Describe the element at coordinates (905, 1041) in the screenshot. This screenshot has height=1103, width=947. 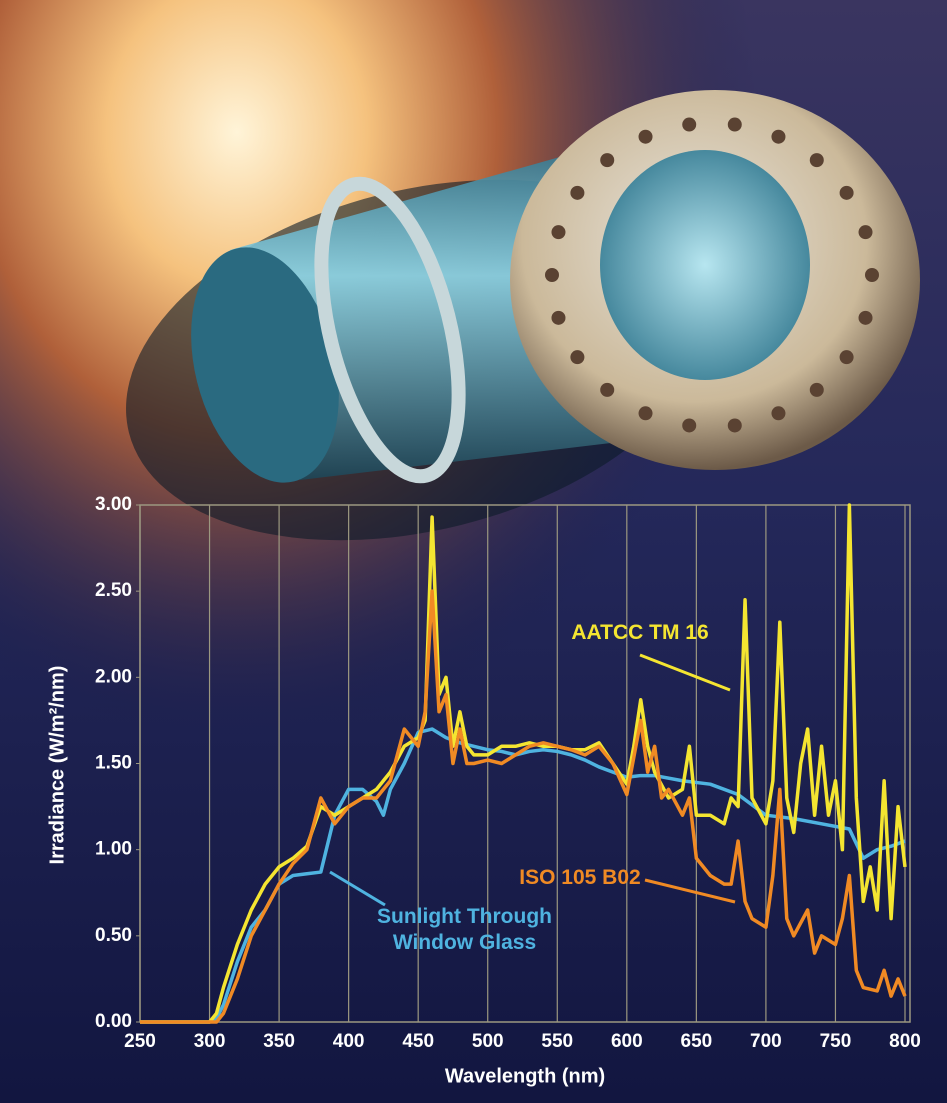
I see `x-tick-label: 800` at that location.